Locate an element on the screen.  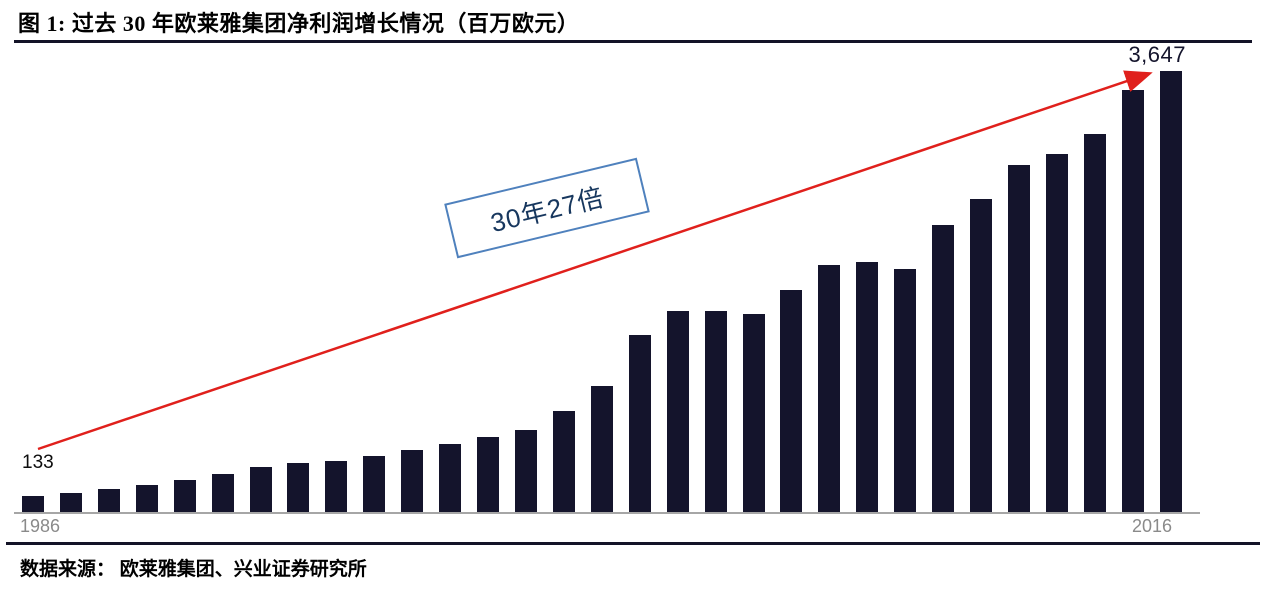
bar-2009 is located at coordinates (905, 390).